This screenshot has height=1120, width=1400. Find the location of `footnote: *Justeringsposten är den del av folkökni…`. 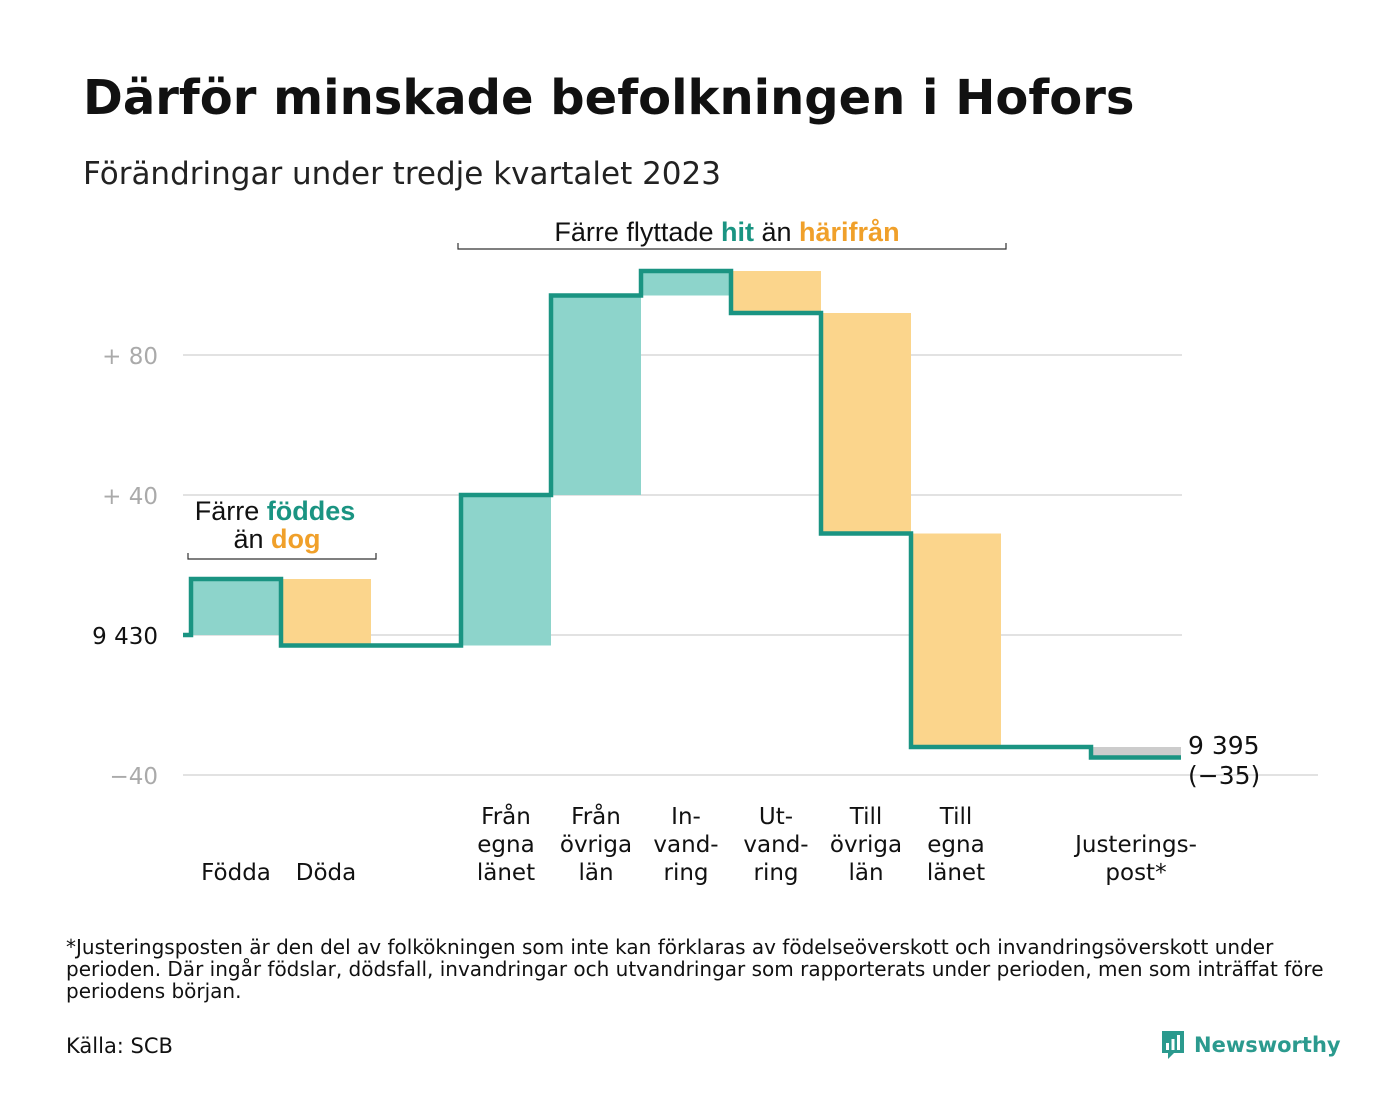

footnote: *Justeringsposten är den del av folkökni… is located at coordinates (695, 969).